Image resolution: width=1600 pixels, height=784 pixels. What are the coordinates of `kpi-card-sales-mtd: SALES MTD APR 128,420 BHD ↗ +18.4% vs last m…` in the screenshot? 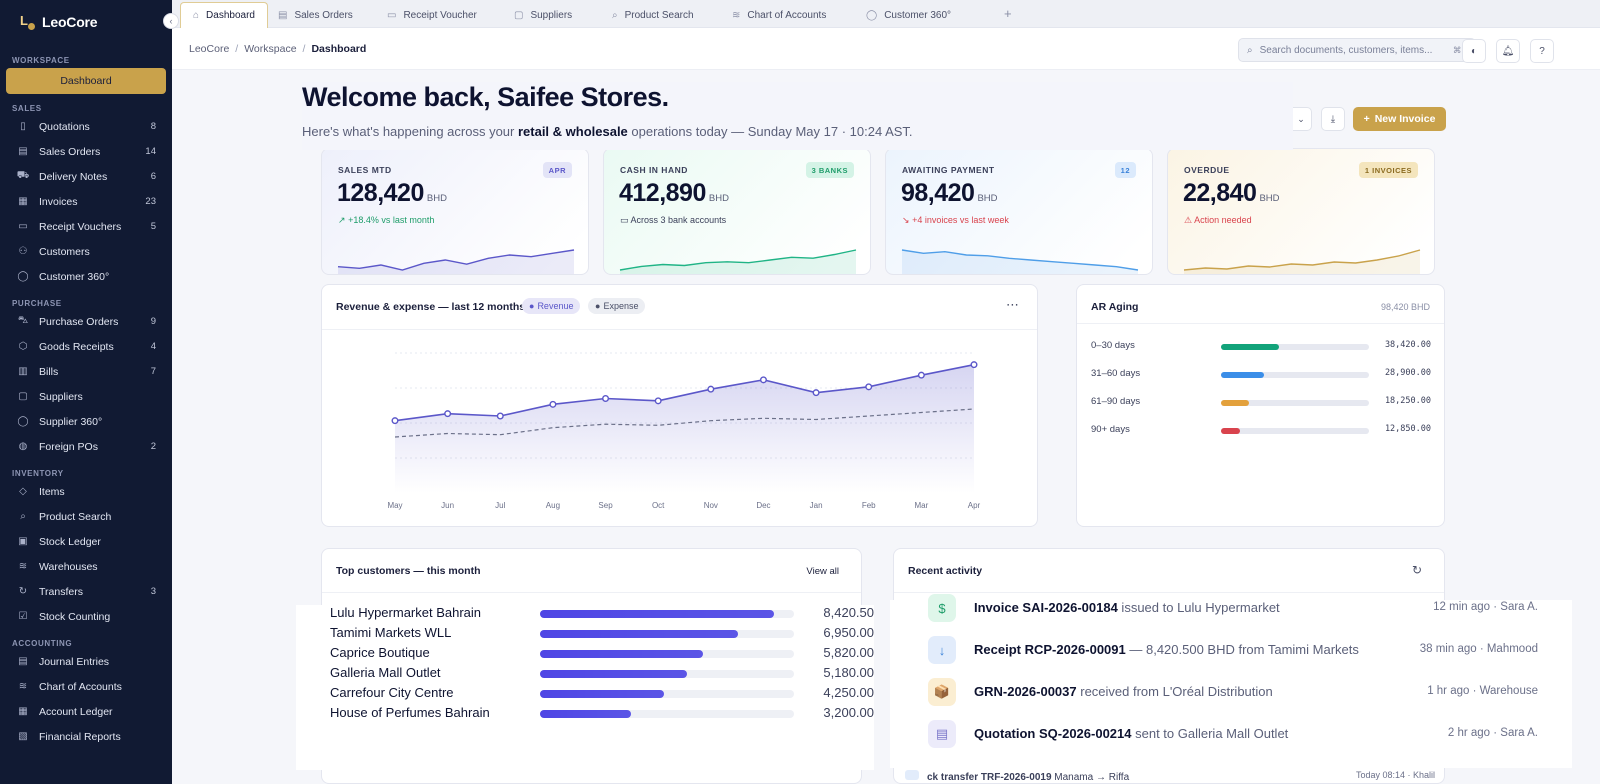 It's located at (455, 211).